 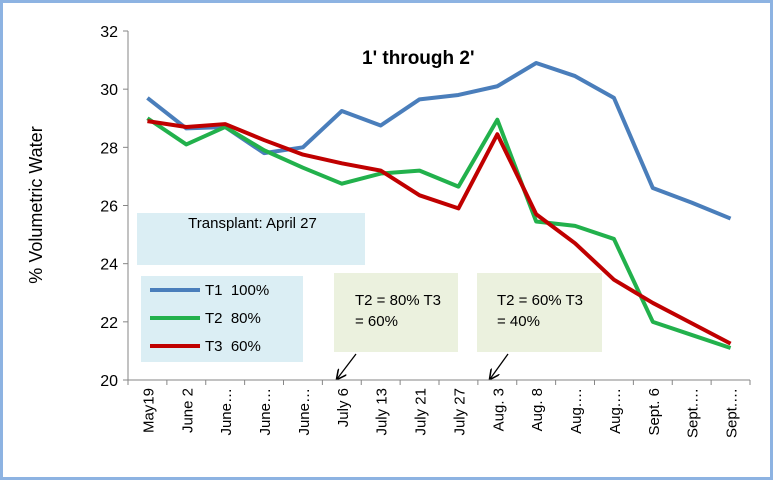 I want to click on x-tick-label: July 13, so click(x=382, y=412).